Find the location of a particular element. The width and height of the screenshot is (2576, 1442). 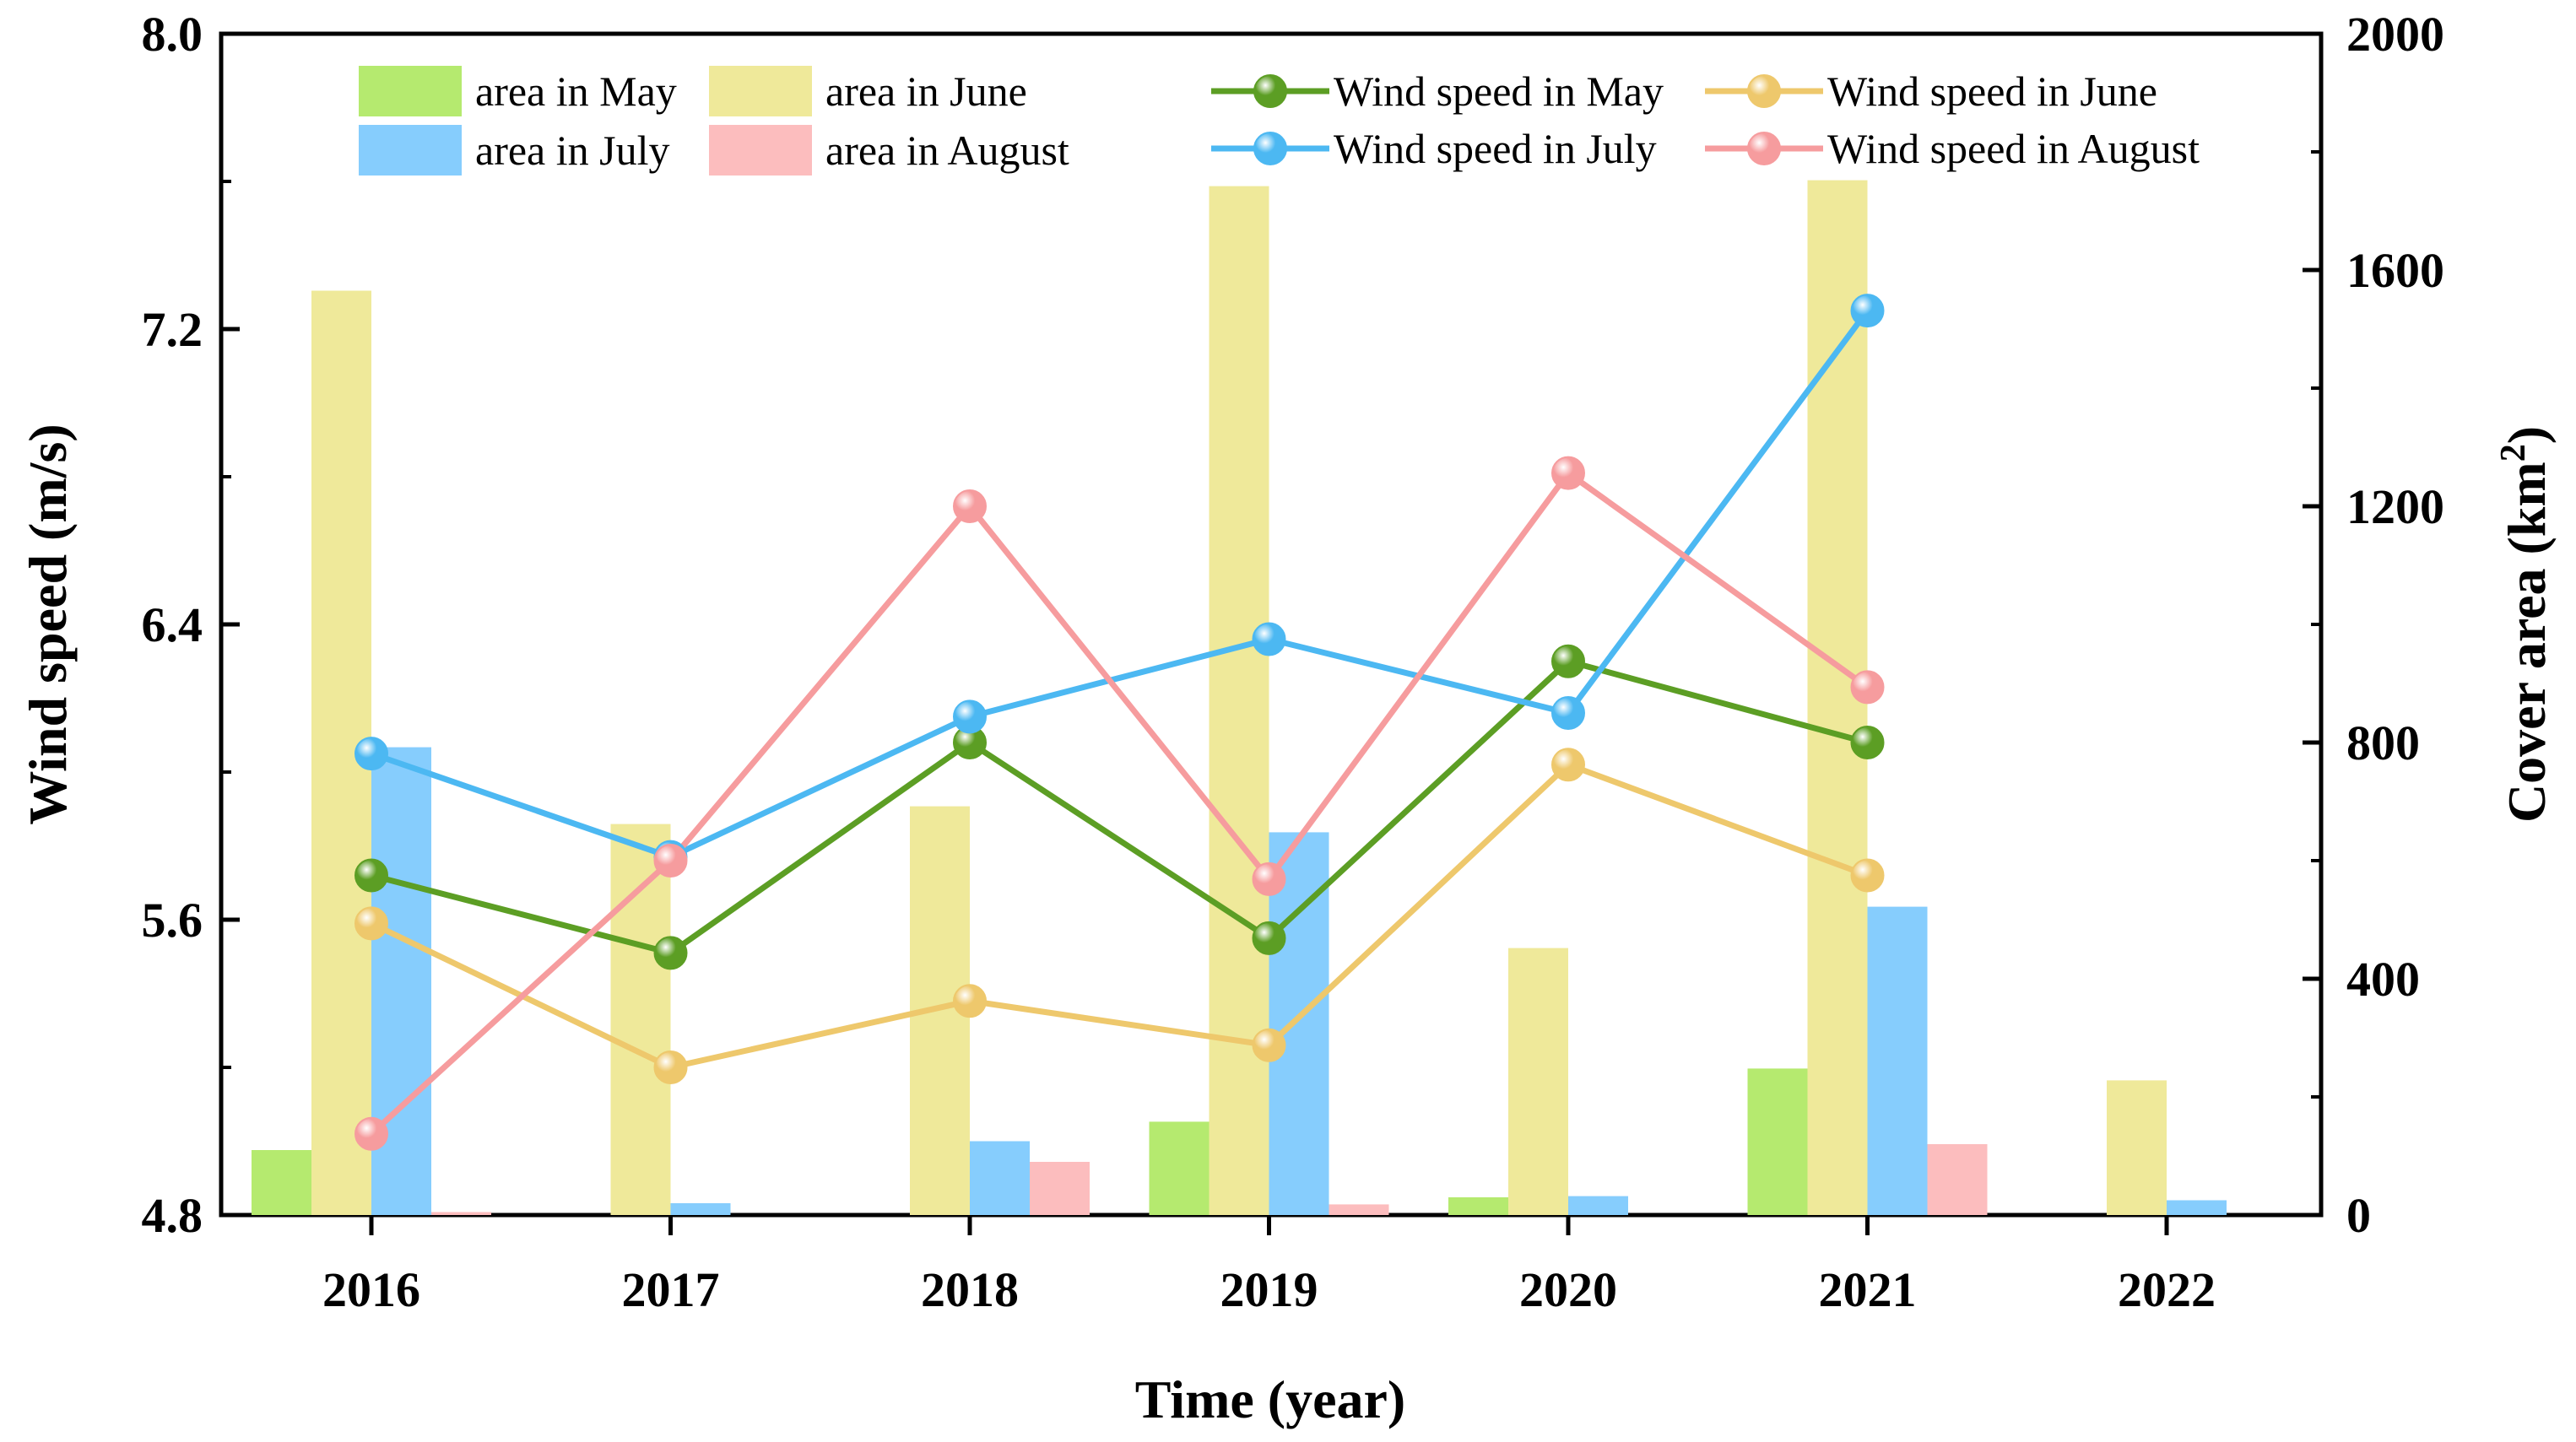

legend-label-area-in-july: area in July is located at coordinates (572, 150).